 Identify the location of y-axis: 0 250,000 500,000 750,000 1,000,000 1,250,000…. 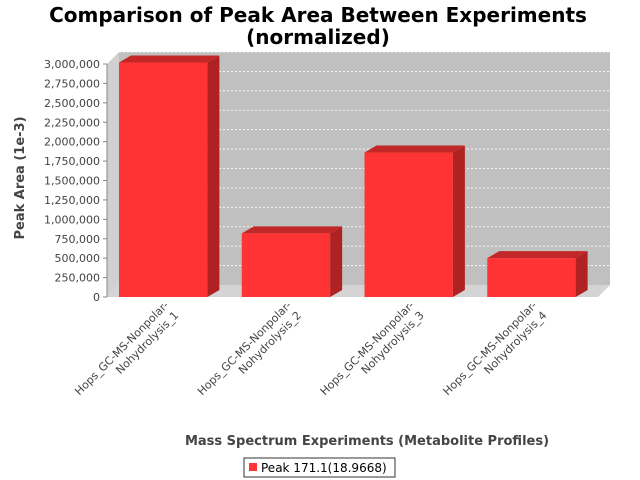
(76, 181).